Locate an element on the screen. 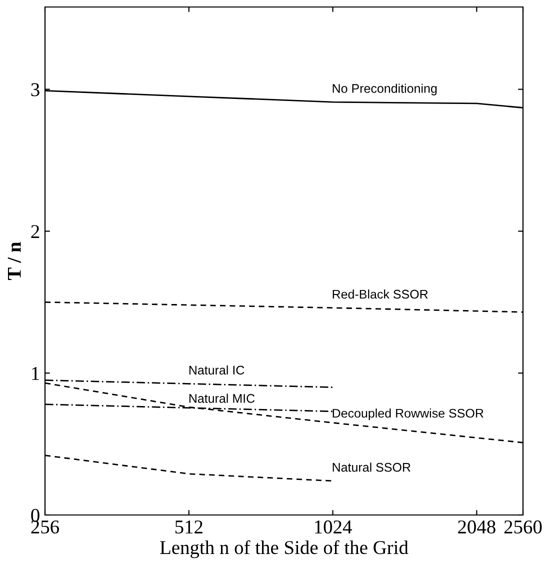 Image resolution: width=548 pixels, height=577 pixels. series-label: Natural MIC is located at coordinates (222, 398).